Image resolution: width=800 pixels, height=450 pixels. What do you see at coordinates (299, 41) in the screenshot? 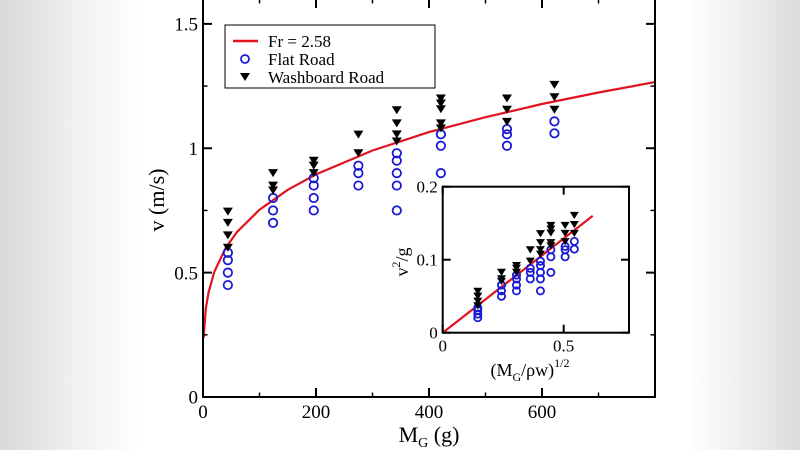
I see `legend-fit-label: Fr = 2.58` at bounding box center [299, 41].